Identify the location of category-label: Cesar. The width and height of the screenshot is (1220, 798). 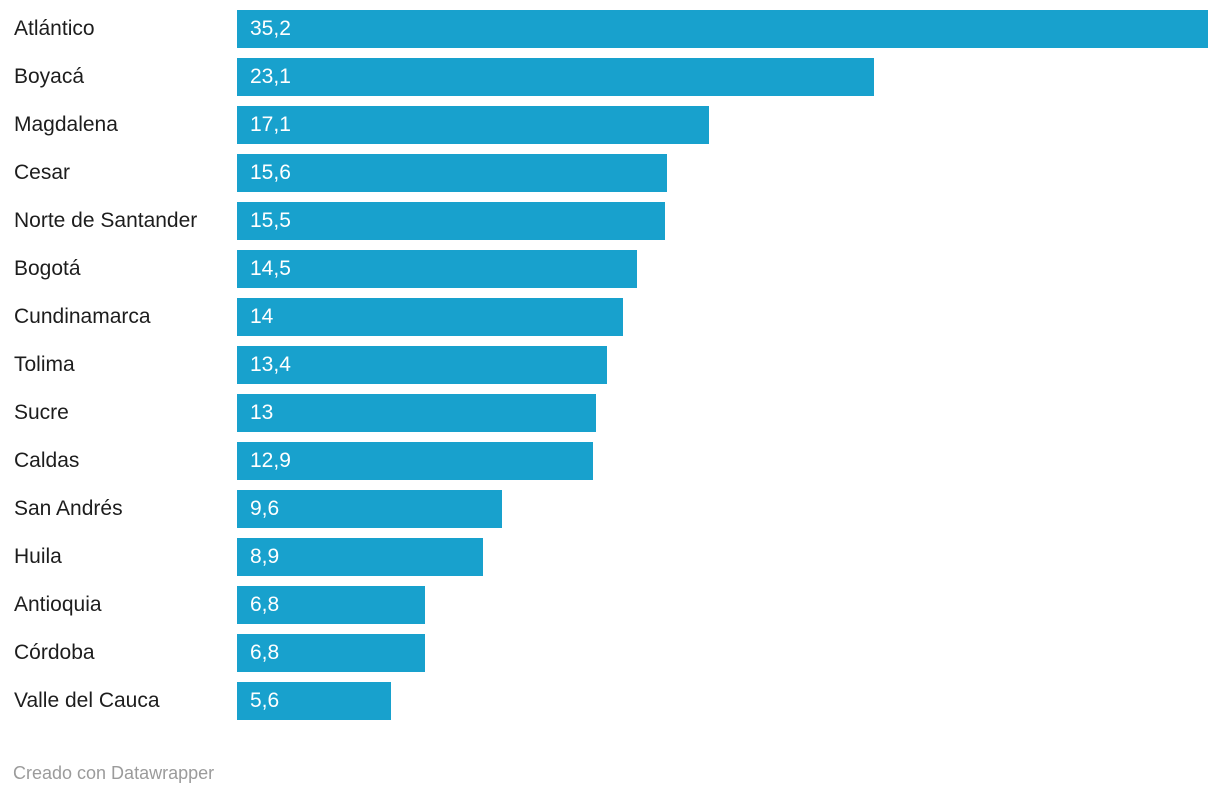
(42, 172).